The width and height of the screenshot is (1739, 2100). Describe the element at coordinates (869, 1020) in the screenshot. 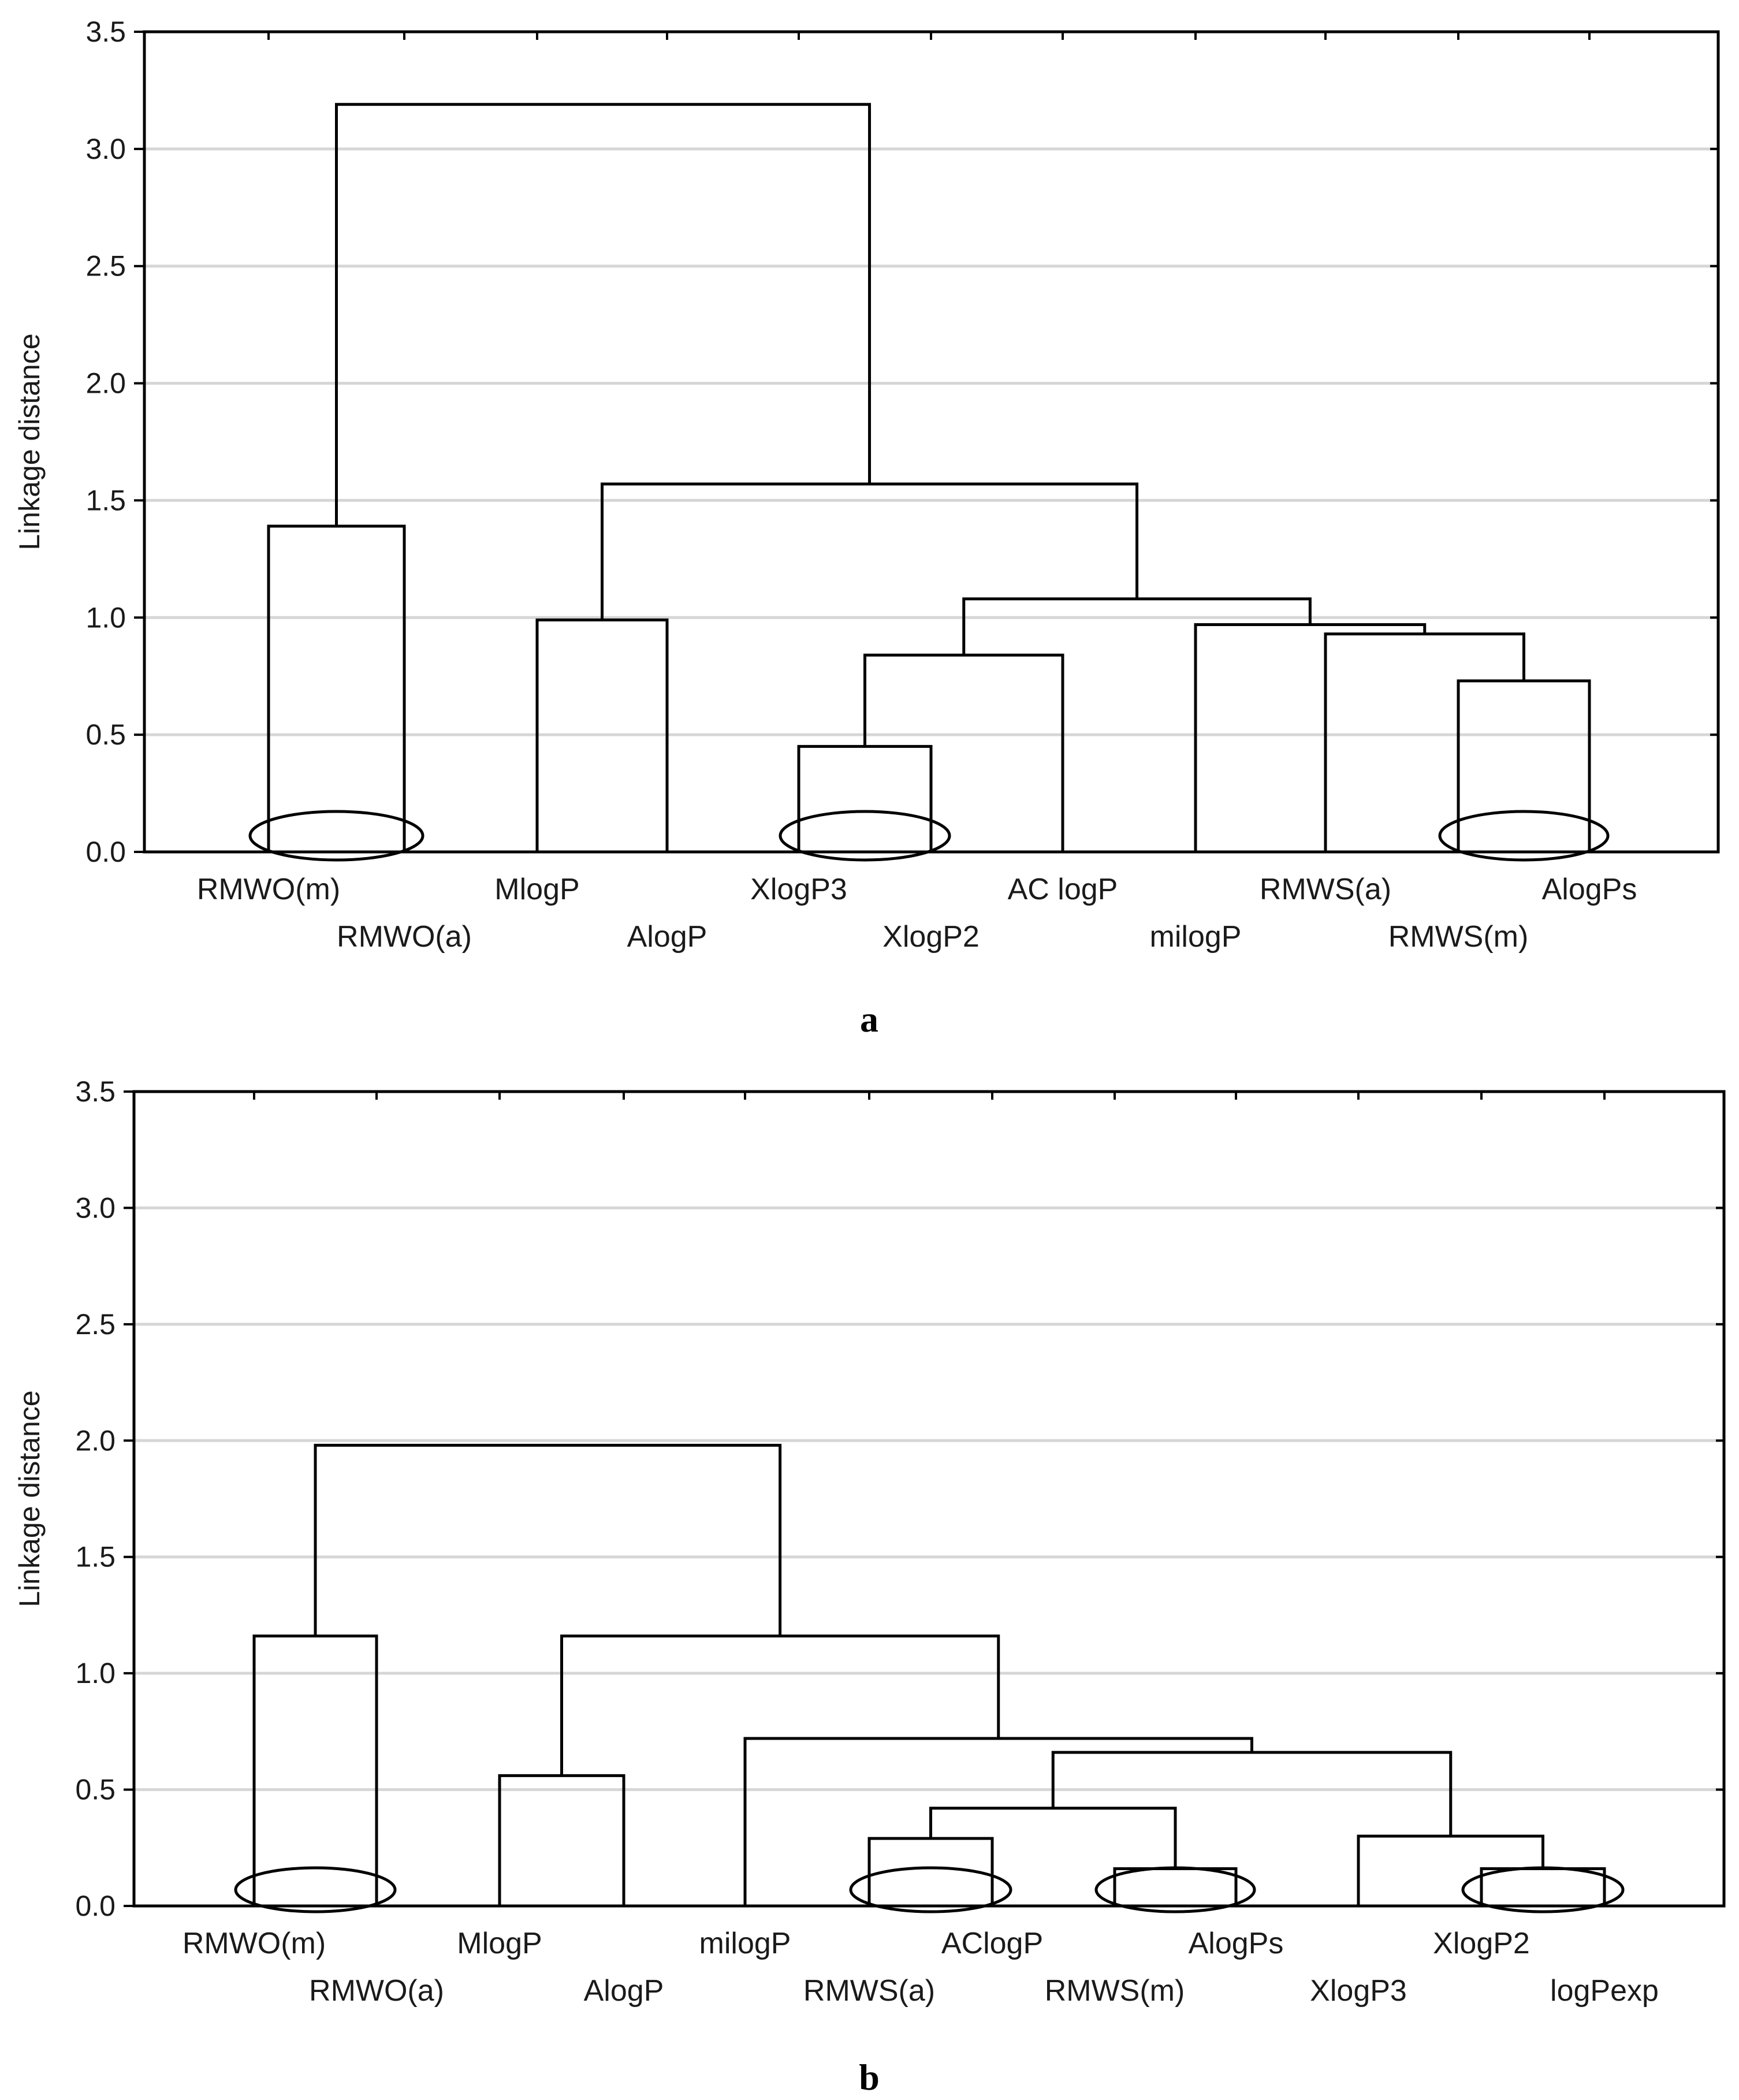

I see `panel-label-a: a` at that location.